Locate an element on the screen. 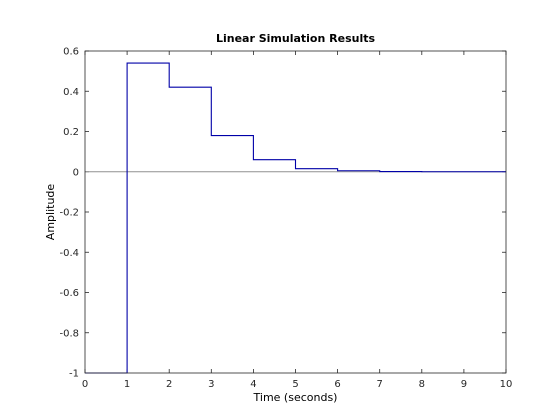 The image size is (560, 420). y-tick-label: -0.6 is located at coordinates (69, 293).